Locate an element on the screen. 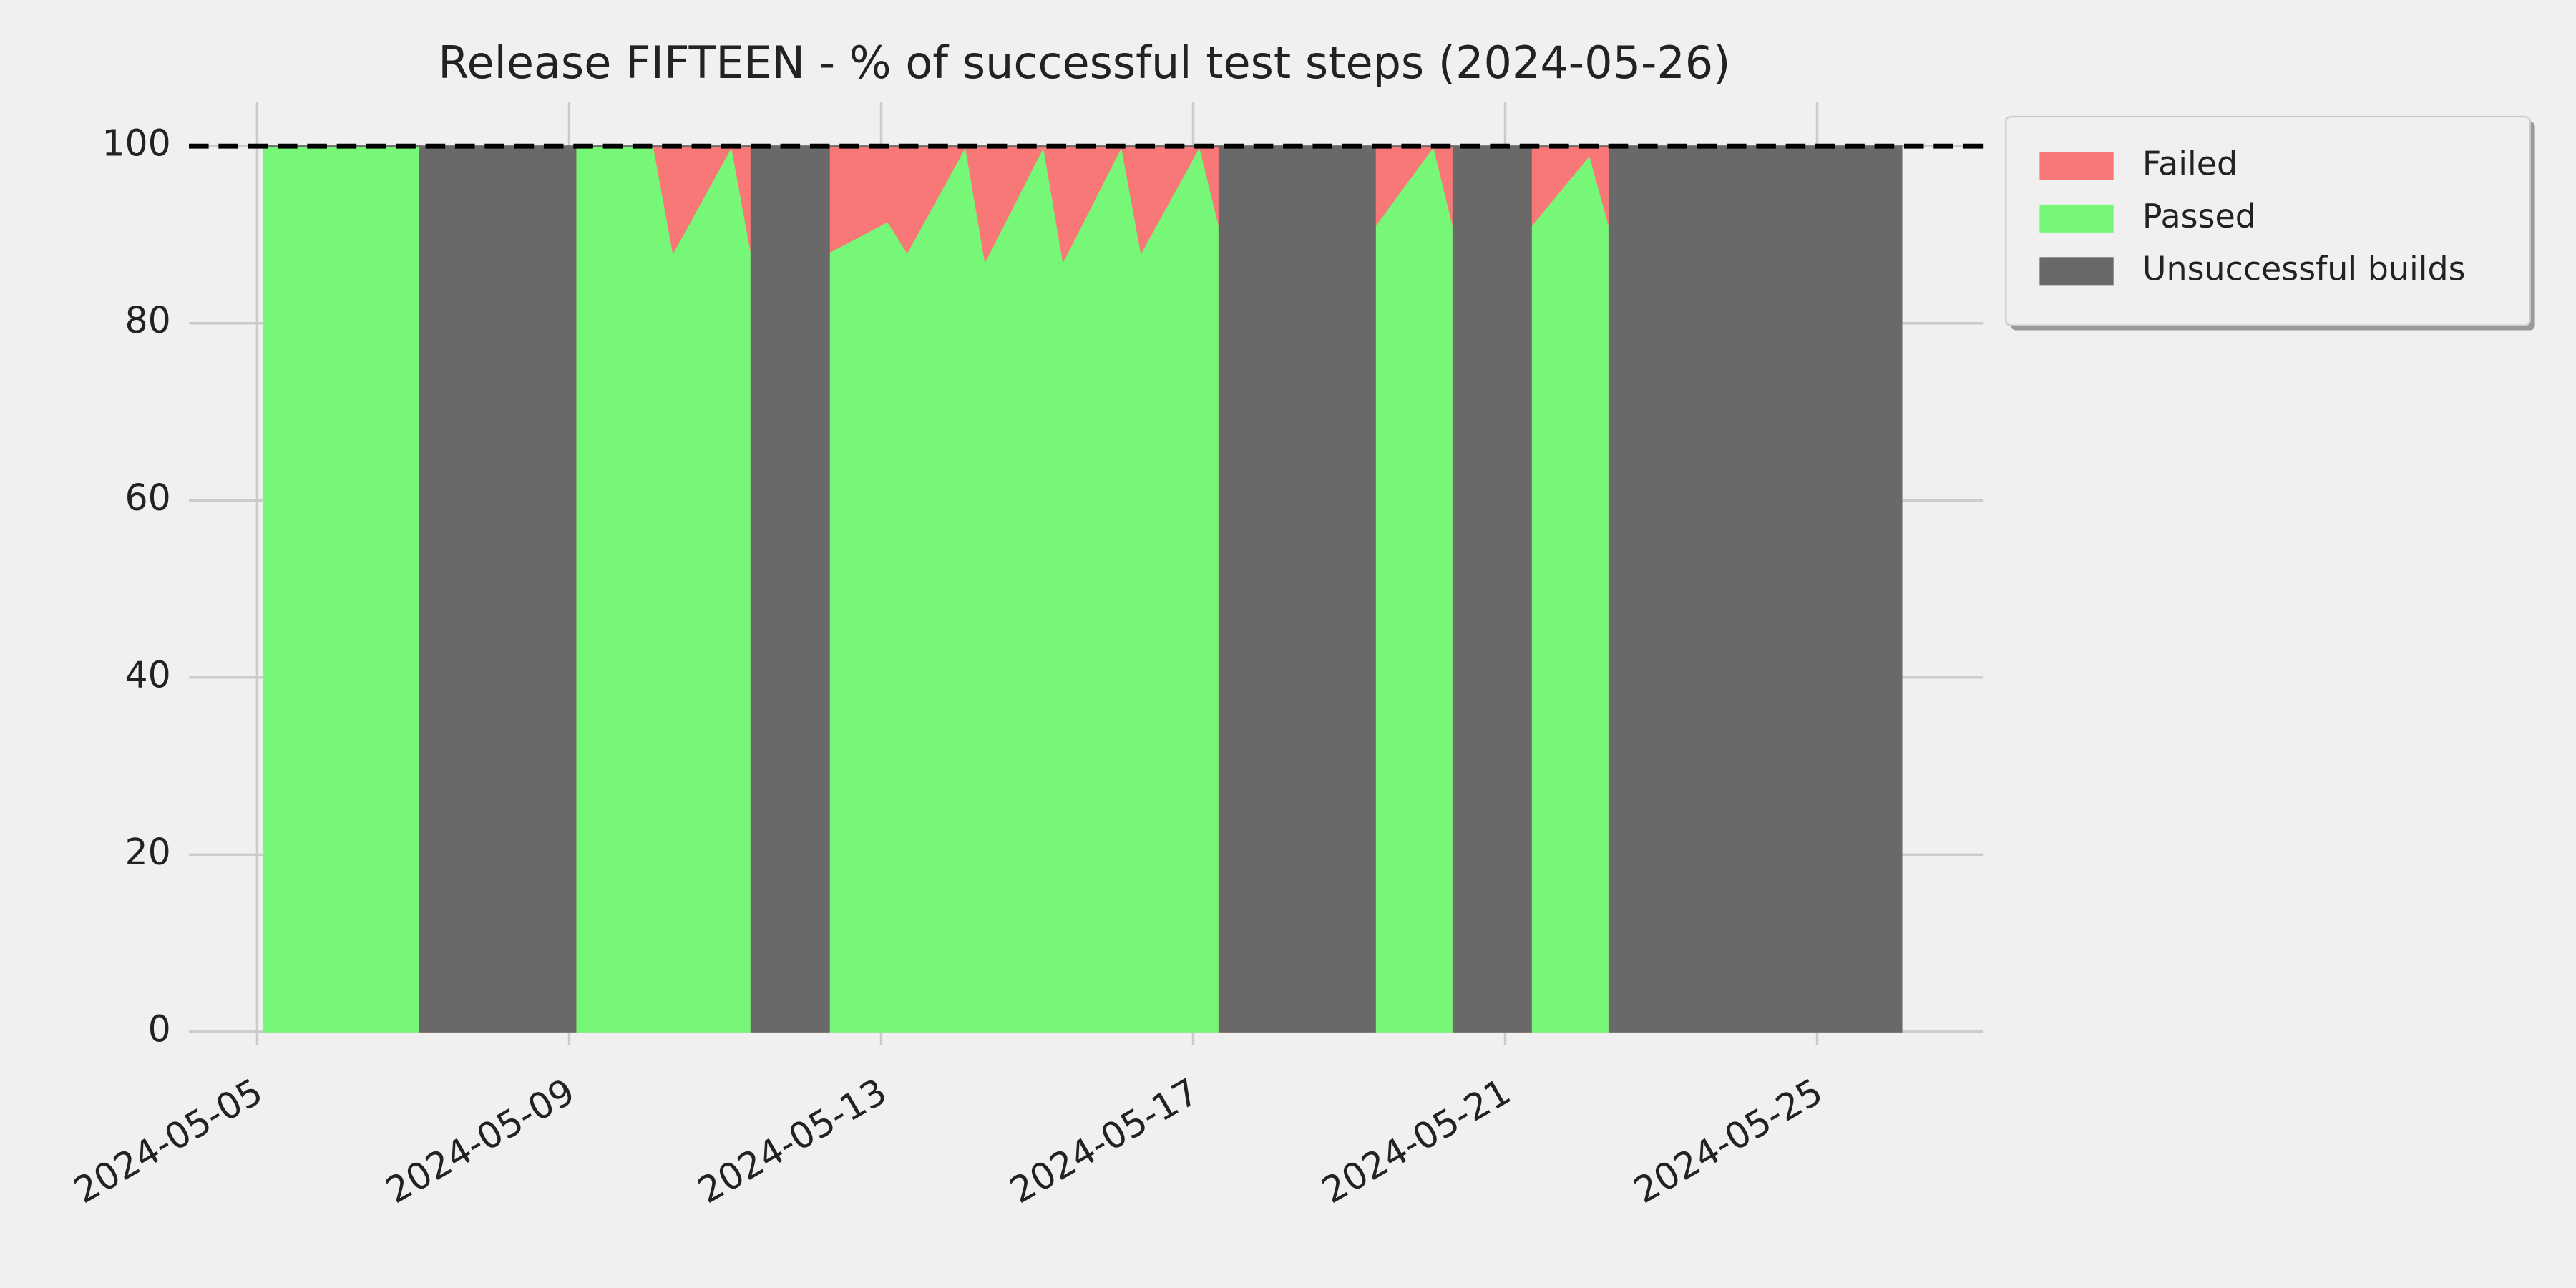  y-tick-label: 80 is located at coordinates (148, 320).